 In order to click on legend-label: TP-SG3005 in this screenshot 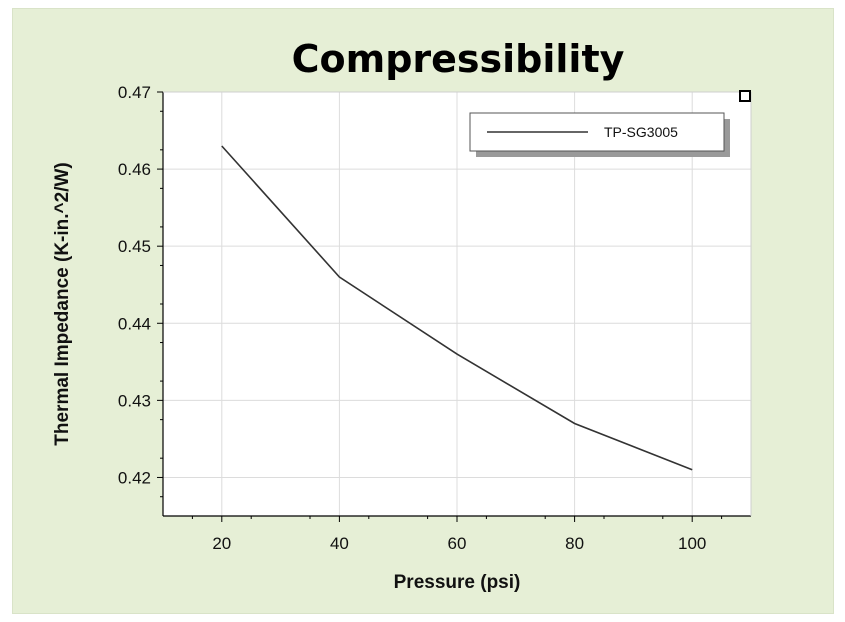, I will do `click(641, 132)`.